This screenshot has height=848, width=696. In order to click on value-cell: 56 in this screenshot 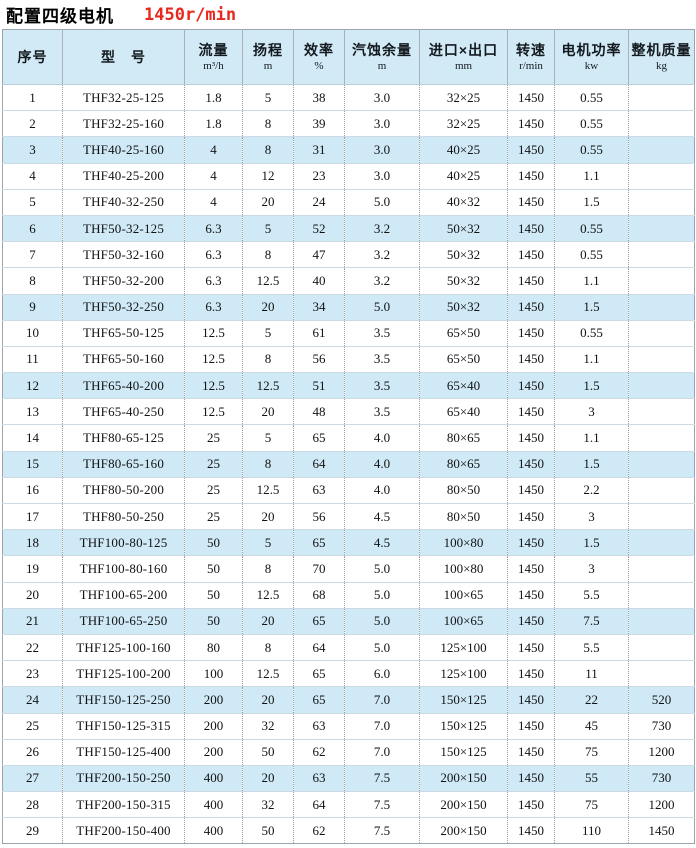, I will do `click(319, 359)`.